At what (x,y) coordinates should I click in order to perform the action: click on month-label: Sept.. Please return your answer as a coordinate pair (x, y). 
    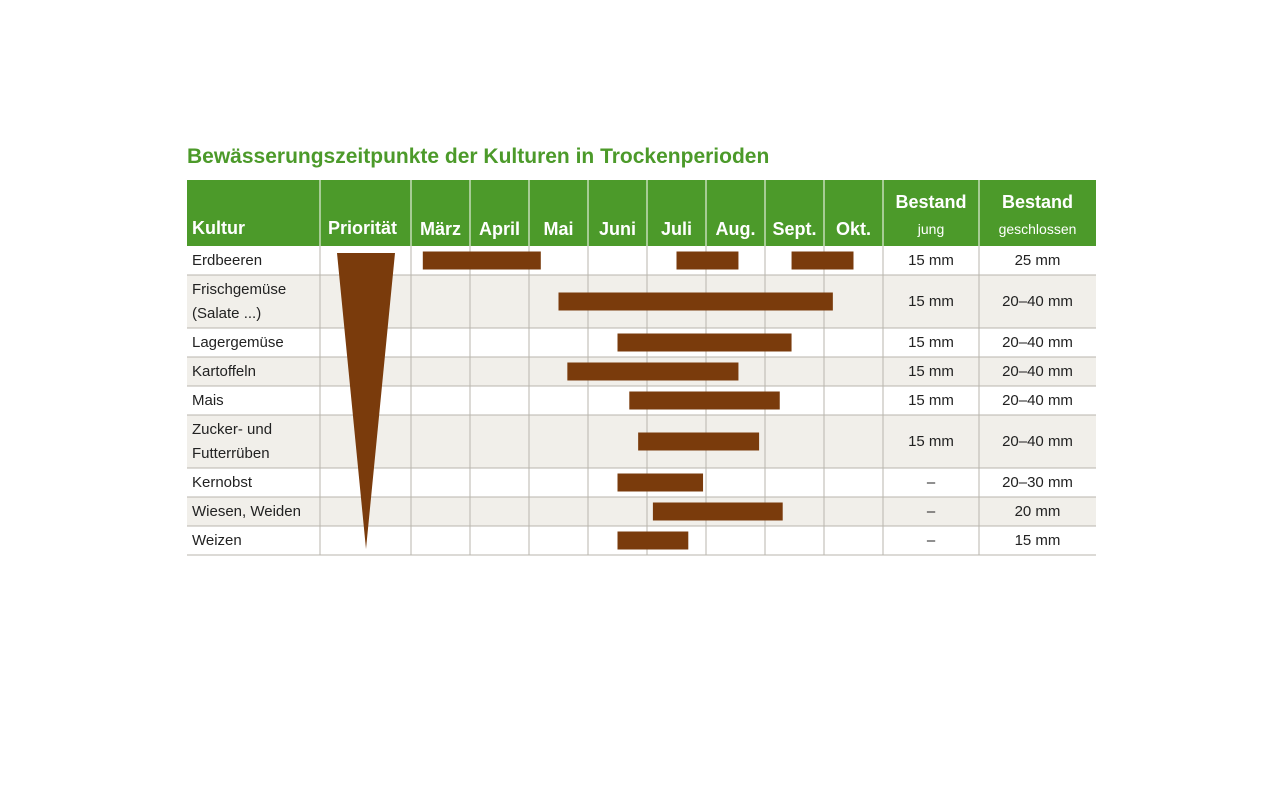
    Looking at the image, I should click on (794, 229).